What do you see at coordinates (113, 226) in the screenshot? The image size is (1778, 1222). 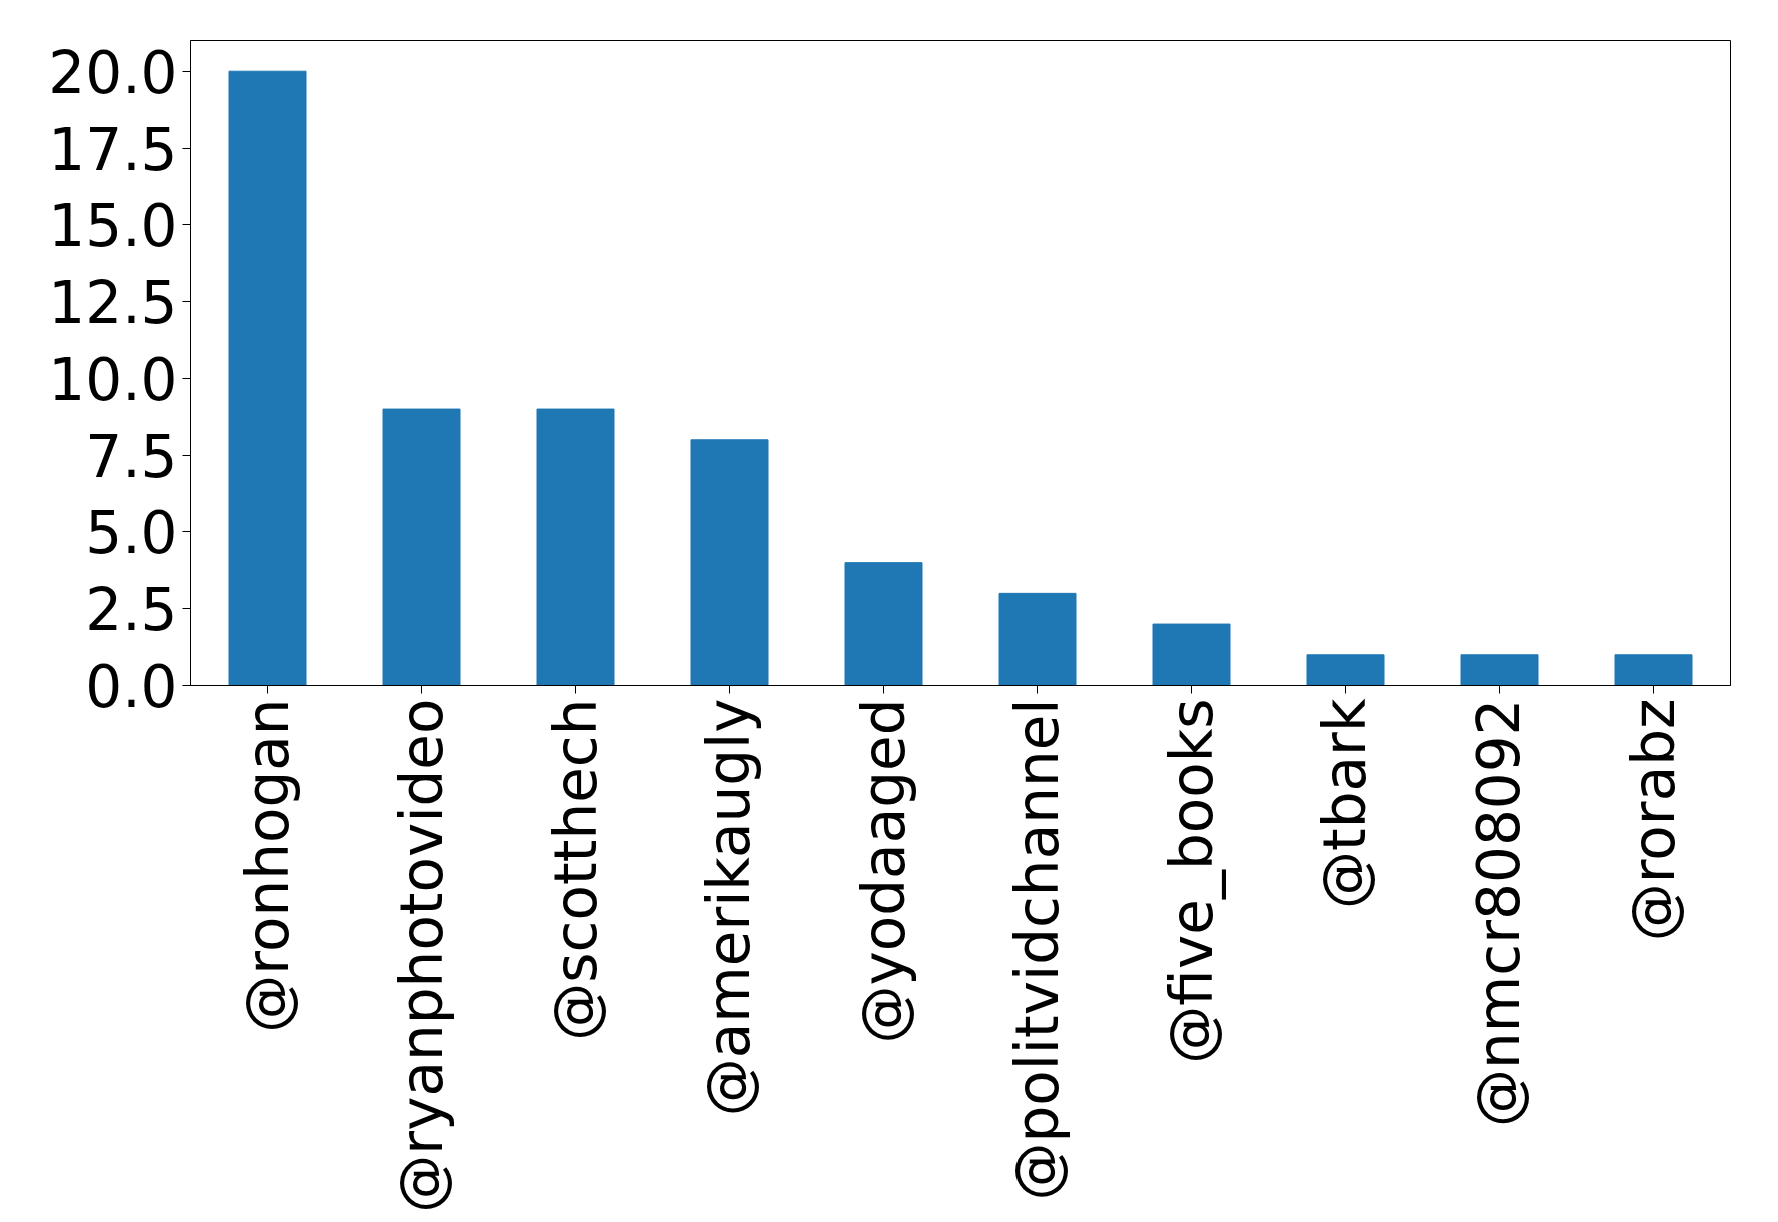 I see `y-tick-label: 15.0` at bounding box center [113, 226].